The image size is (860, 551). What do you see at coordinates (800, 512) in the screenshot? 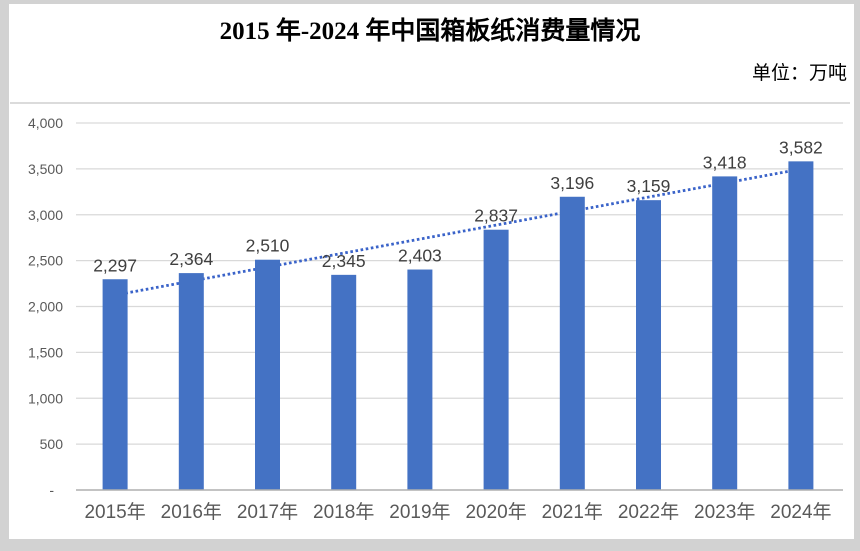
I see `x-tick-label: 2024年` at bounding box center [800, 512].